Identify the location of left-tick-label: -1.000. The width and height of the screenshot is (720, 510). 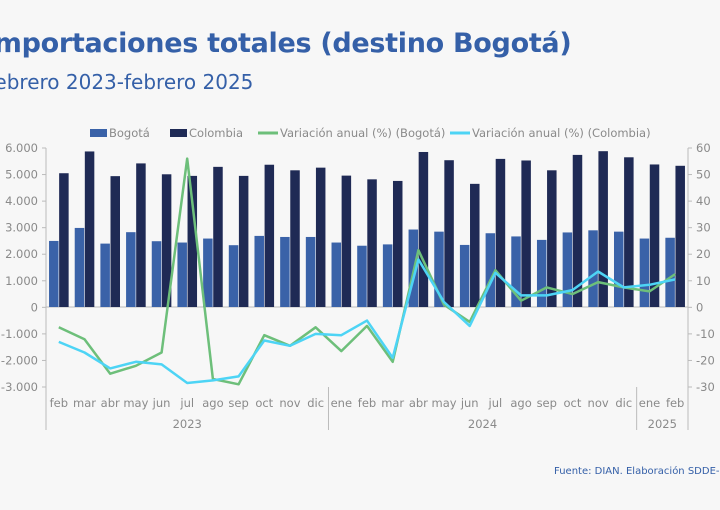
(19, 334).